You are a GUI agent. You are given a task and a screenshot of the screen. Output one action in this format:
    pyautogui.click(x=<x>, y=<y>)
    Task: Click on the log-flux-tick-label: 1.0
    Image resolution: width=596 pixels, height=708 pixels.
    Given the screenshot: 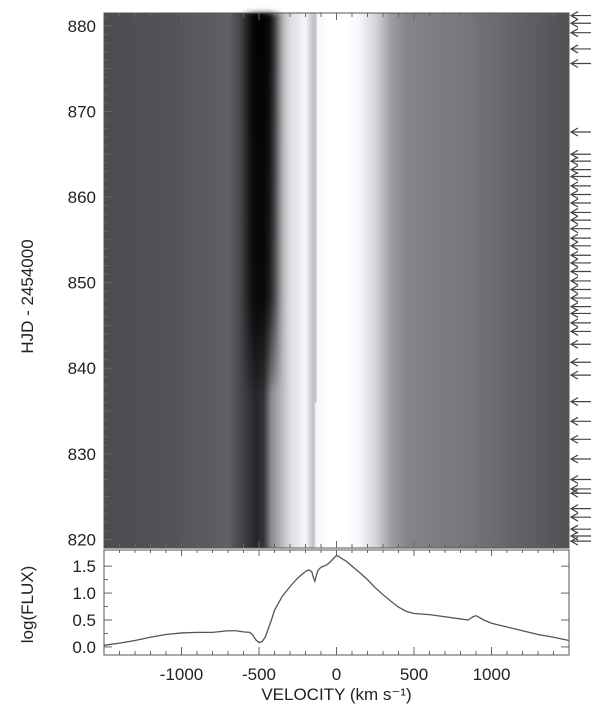 What is the action you would take?
    pyautogui.click(x=84, y=593)
    